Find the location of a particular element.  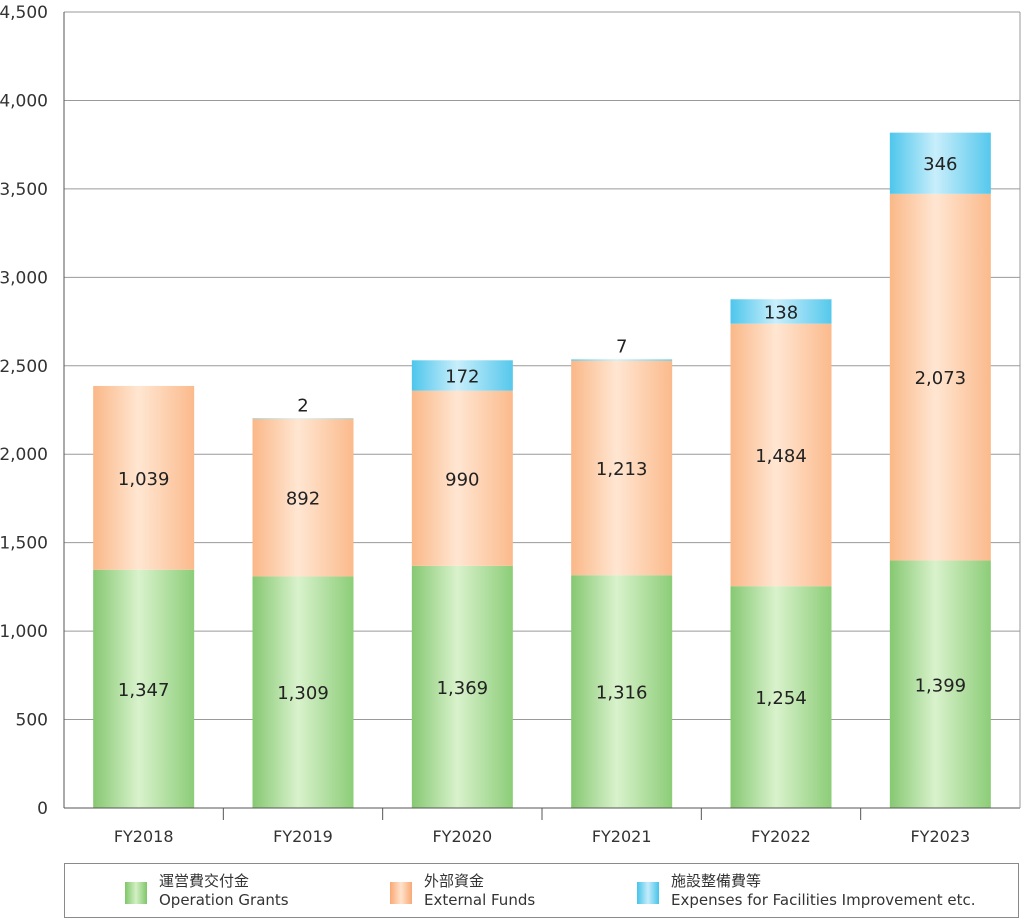

legend-swatch-external-funds is located at coordinates (401, 893).